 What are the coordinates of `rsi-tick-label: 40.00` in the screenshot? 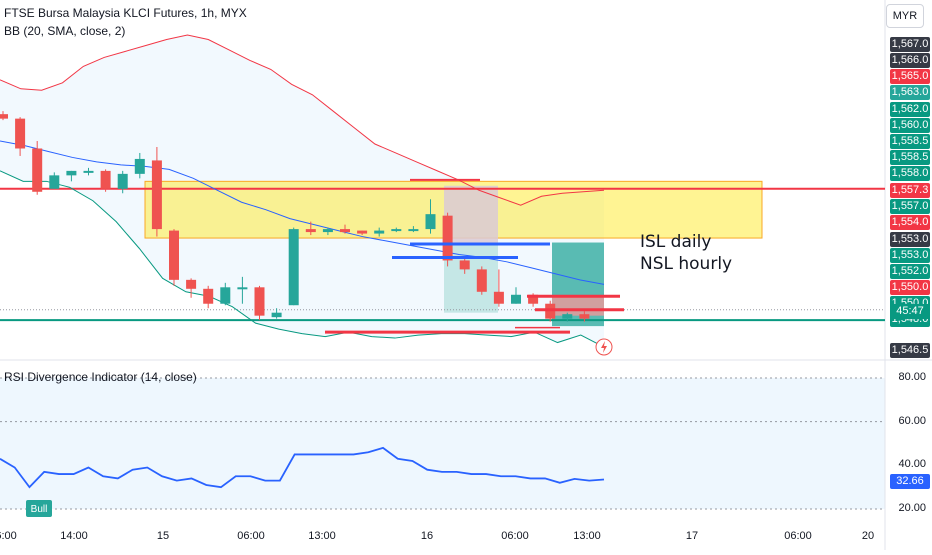 It's located at (912, 464).